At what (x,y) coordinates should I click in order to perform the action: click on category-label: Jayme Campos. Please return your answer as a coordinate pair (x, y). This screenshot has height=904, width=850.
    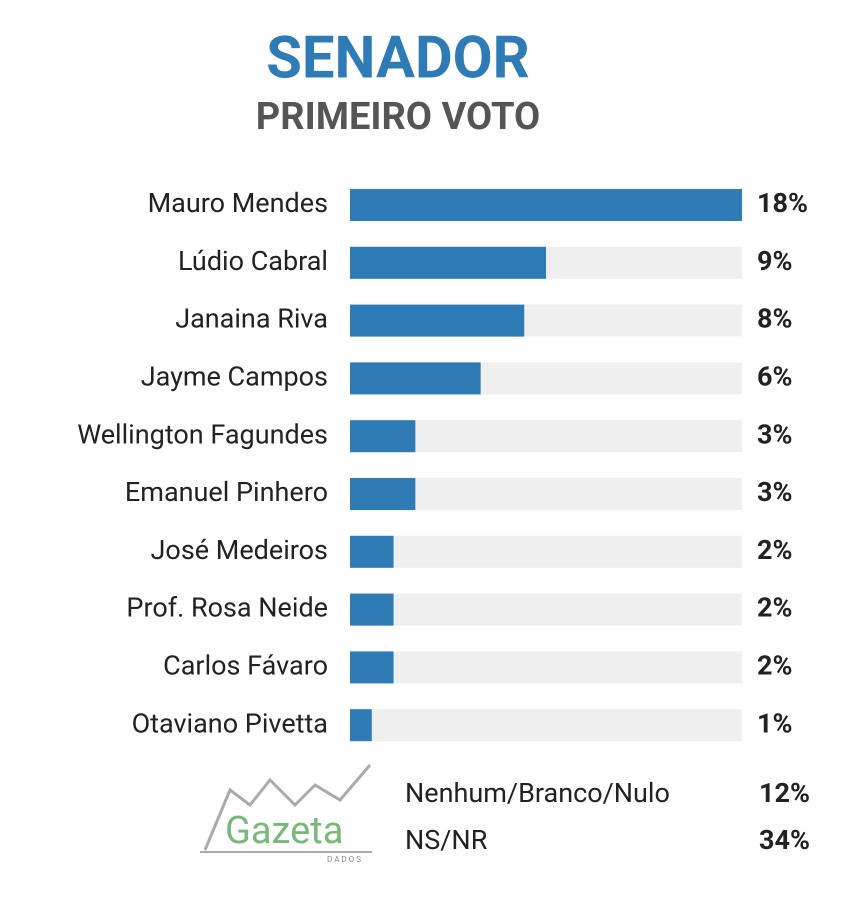
    Looking at the image, I should click on (234, 377).